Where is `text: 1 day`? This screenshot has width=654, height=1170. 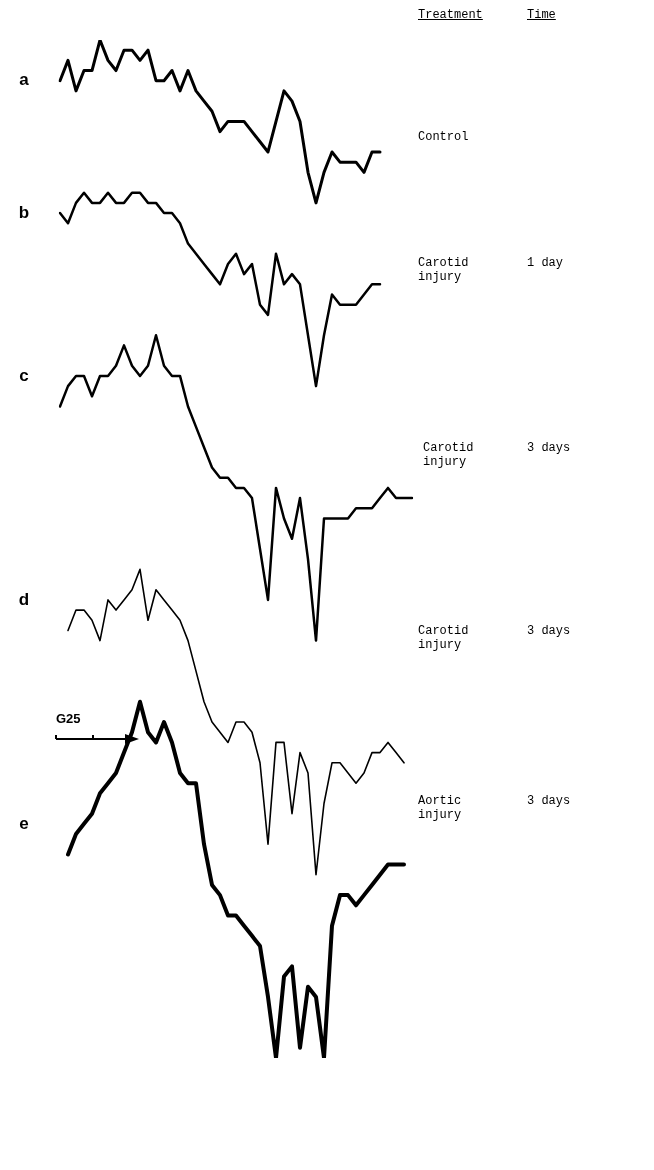 text: 1 day is located at coordinates (545, 263).